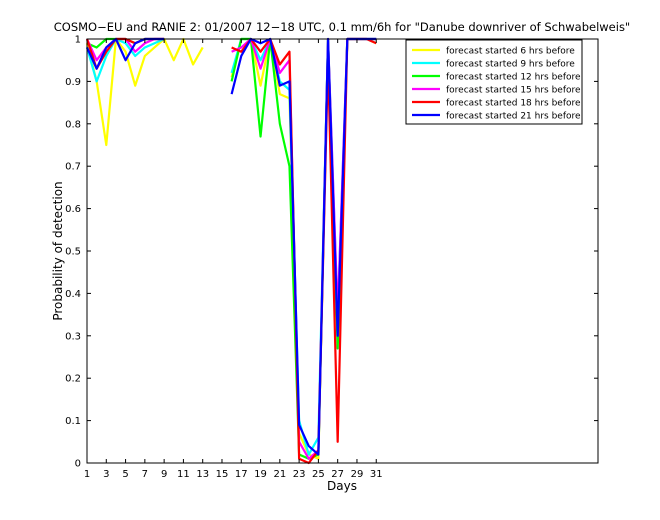 The image size is (660, 520). I want to click on x-tick-label: 31, so click(376, 474).